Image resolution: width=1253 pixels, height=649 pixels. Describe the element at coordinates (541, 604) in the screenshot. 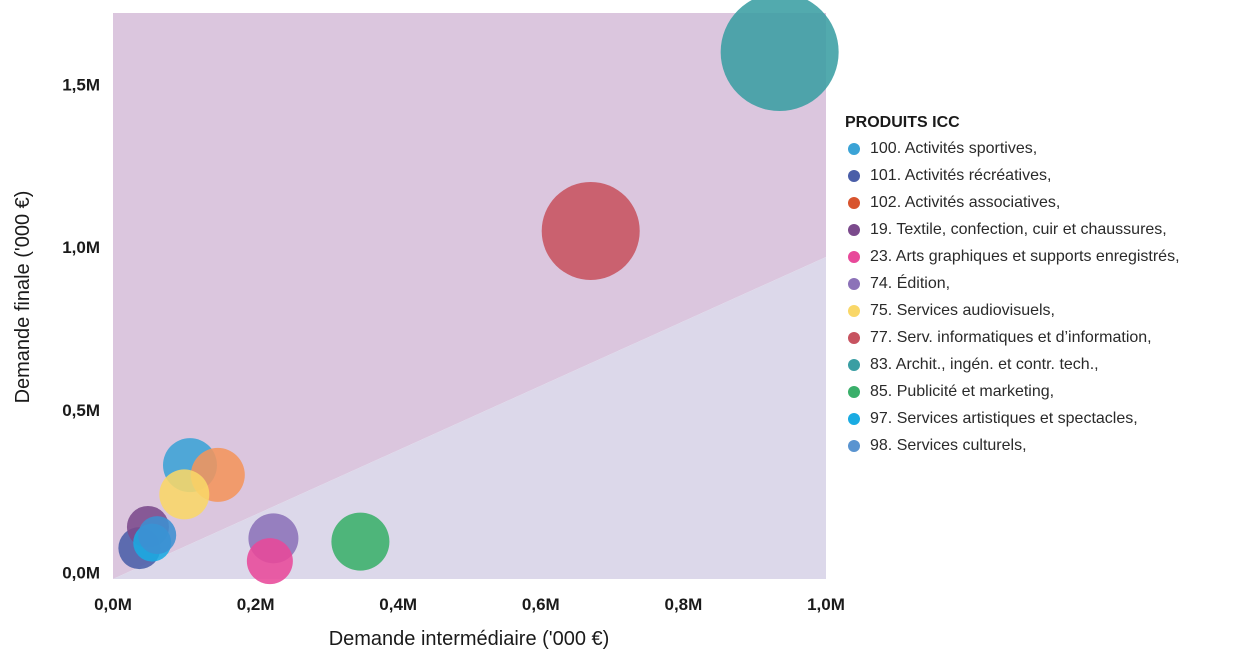

I see `x-tick-label: 0,6M` at that location.